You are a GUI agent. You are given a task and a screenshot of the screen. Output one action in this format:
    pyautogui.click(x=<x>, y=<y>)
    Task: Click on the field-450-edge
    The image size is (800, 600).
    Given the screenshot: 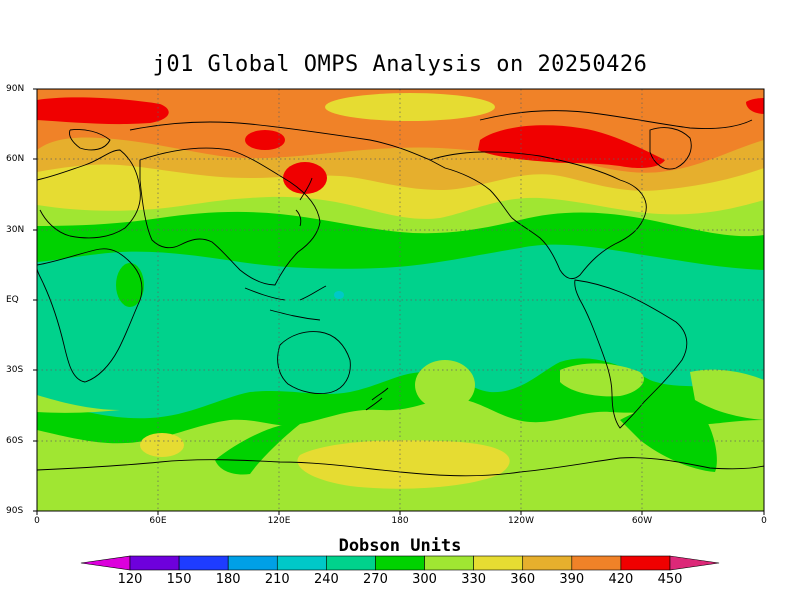 What is the action you would take?
    pyautogui.click(x=755, y=106)
    